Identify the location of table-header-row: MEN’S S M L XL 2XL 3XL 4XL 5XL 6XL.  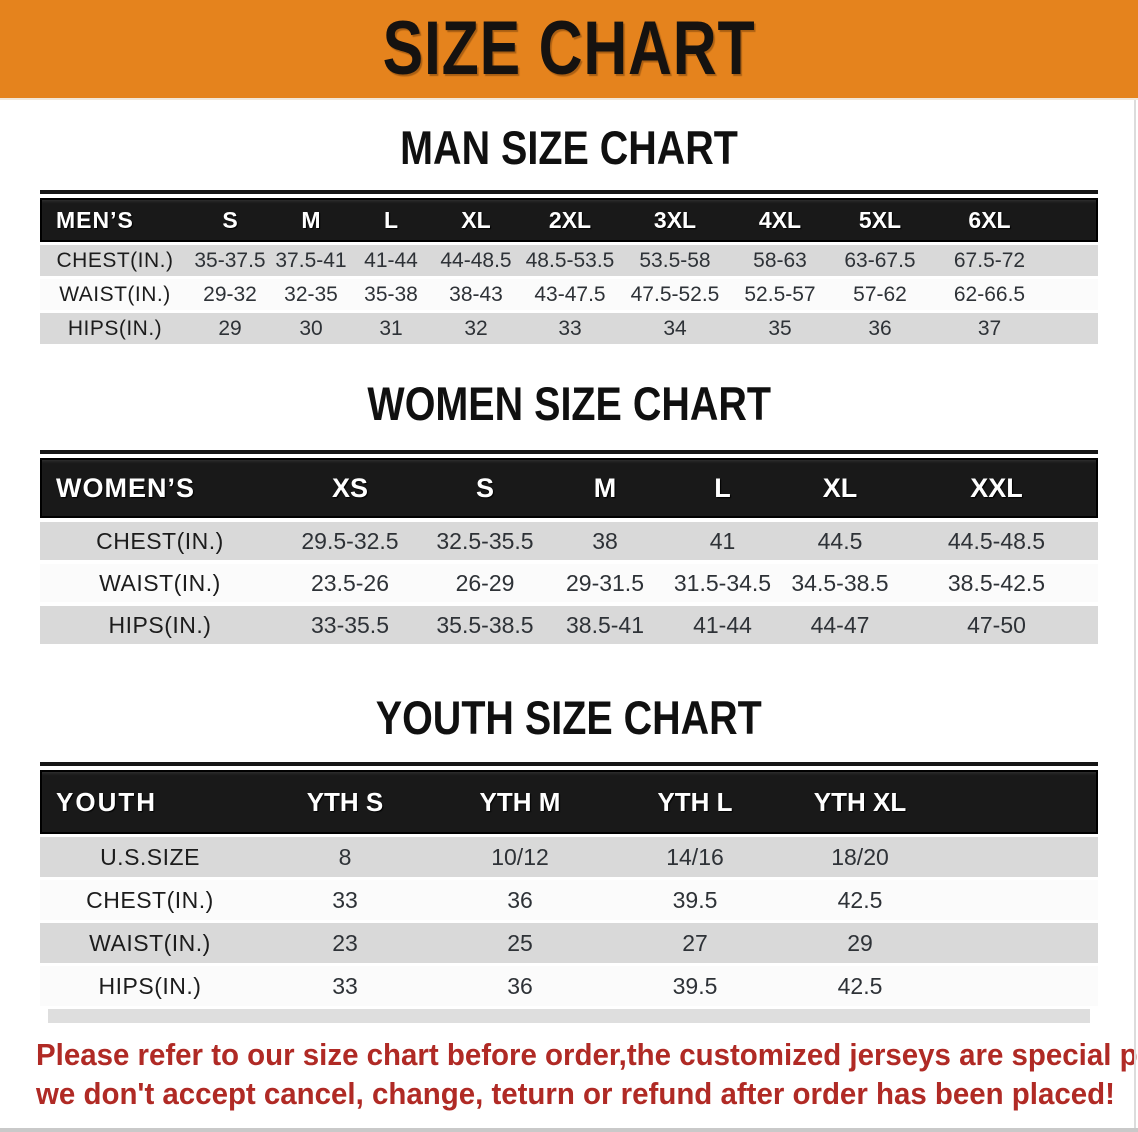
(569, 220).